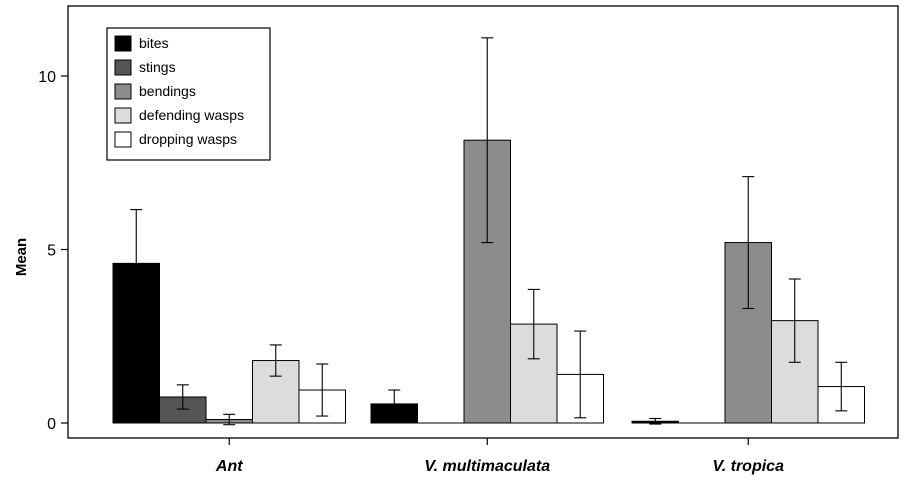 The height and width of the screenshot is (481, 905). What do you see at coordinates (154, 43) in the screenshot?
I see `legend-label-bites: bites` at bounding box center [154, 43].